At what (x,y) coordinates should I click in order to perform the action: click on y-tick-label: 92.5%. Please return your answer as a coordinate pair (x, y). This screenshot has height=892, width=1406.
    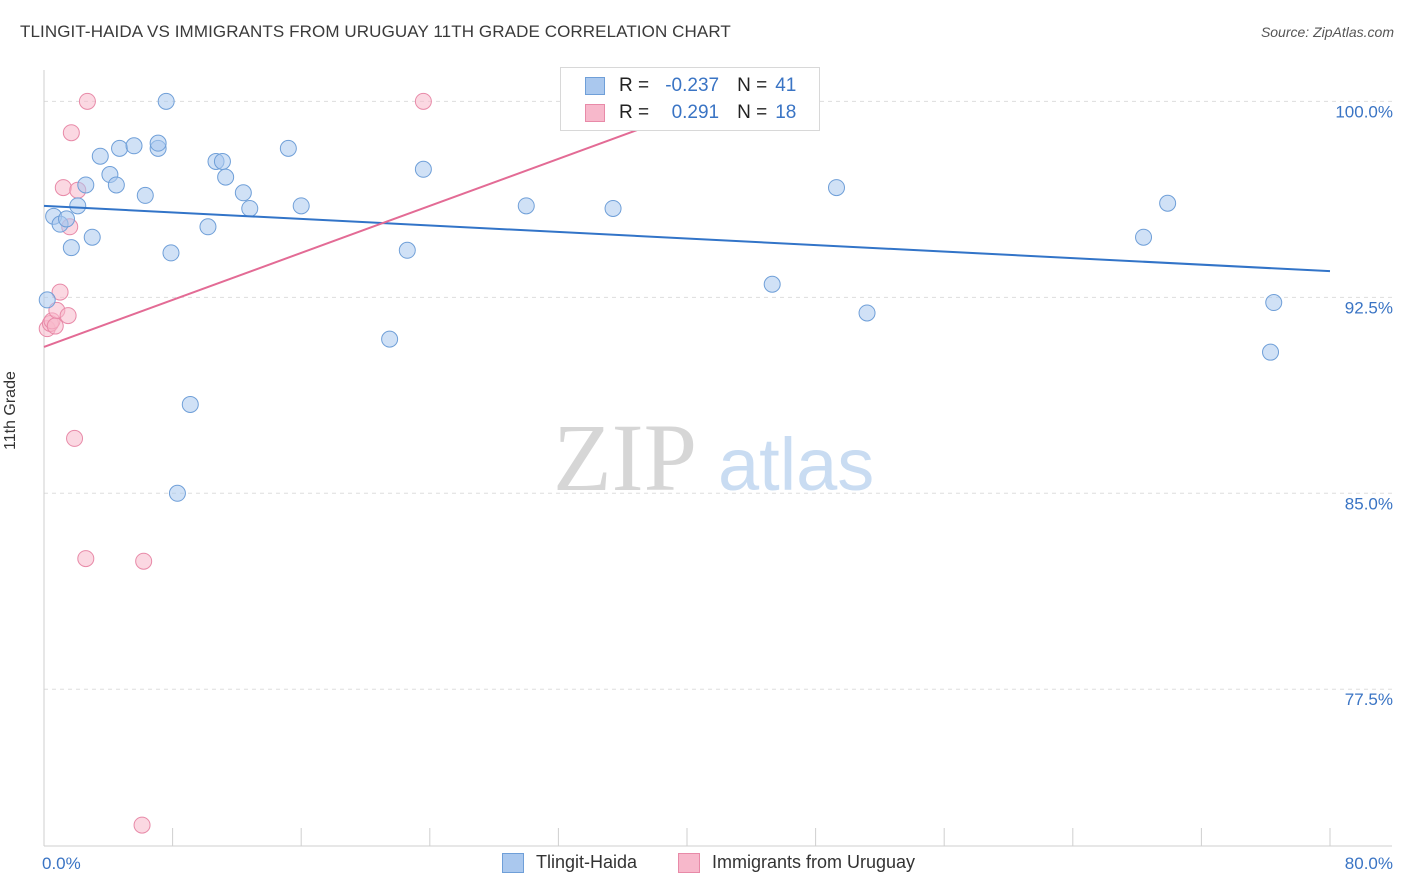
    Looking at the image, I should click on (1369, 307).